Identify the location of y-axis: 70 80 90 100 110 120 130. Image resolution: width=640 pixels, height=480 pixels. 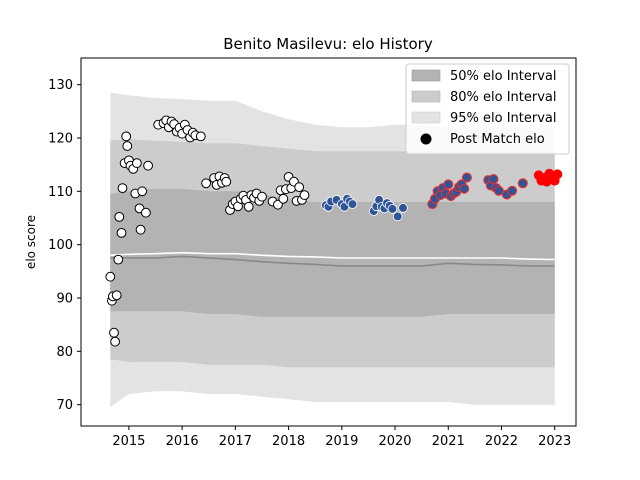
(64, 245).